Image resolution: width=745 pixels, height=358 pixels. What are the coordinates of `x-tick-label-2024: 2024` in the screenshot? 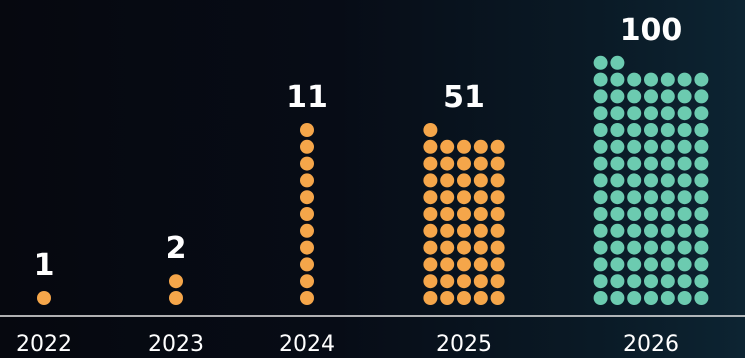 It's located at (307, 344).